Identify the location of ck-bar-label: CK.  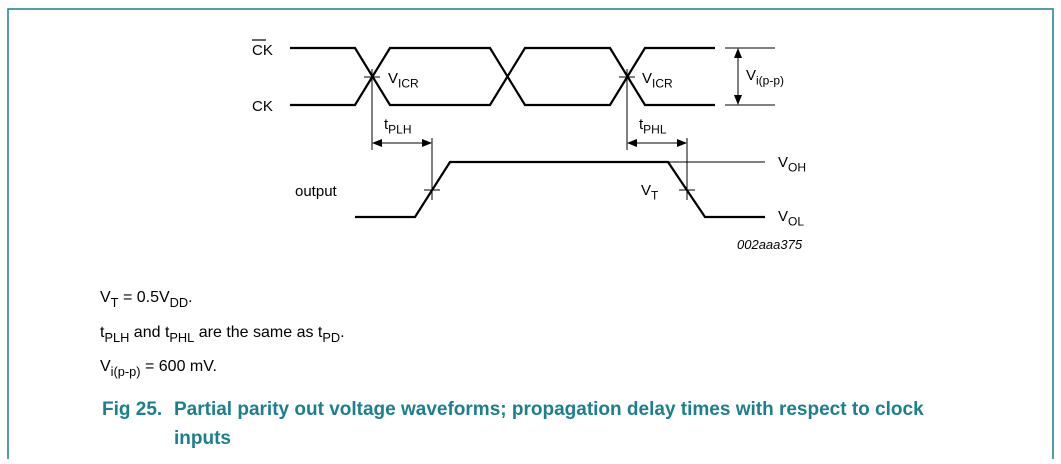
(262, 50).